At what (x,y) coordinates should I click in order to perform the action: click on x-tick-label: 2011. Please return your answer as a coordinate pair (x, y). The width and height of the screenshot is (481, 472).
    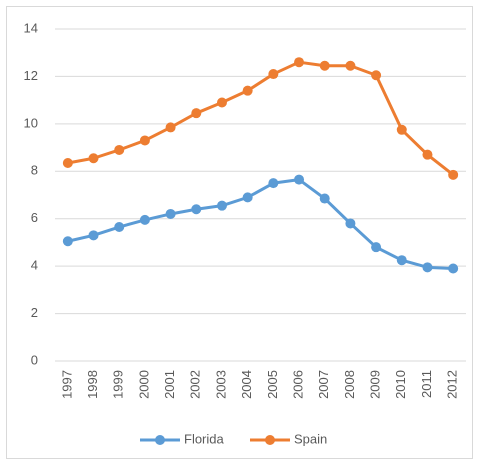
    Looking at the image, I should click on (426, 384).